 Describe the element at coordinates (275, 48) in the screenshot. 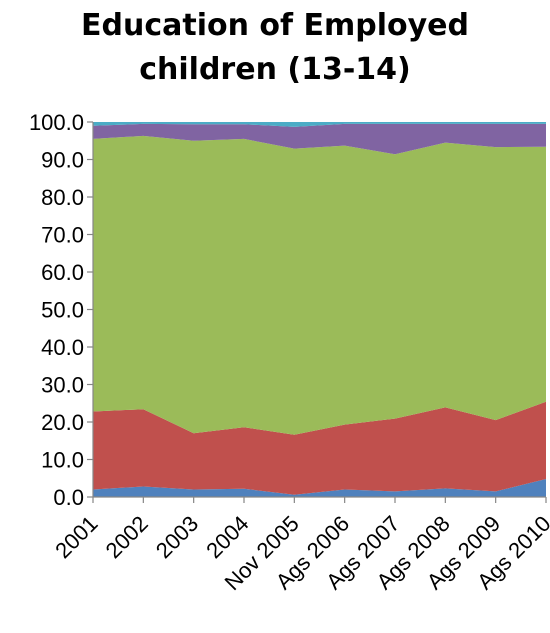

I see `chart-title: Education of Employed children (13-14)` at that location.